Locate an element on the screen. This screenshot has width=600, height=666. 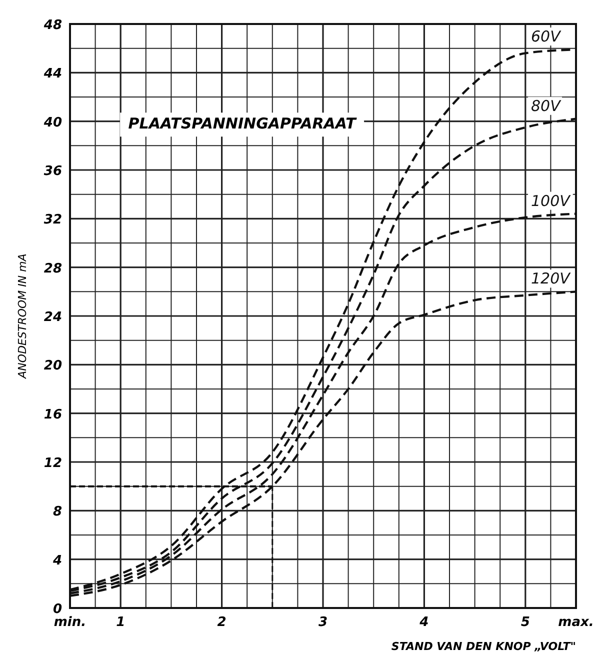
series-label: 120V is located at coordinates (551, 279).